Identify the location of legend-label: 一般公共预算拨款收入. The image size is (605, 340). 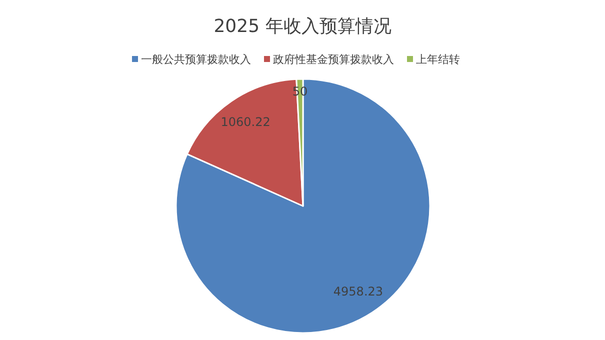
(196, 59).